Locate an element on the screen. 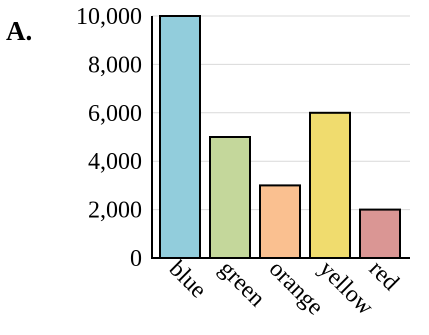 Image resolution: width=429 pixels, height=335 pixels. bar-blue is located at coordinates (180, 137).